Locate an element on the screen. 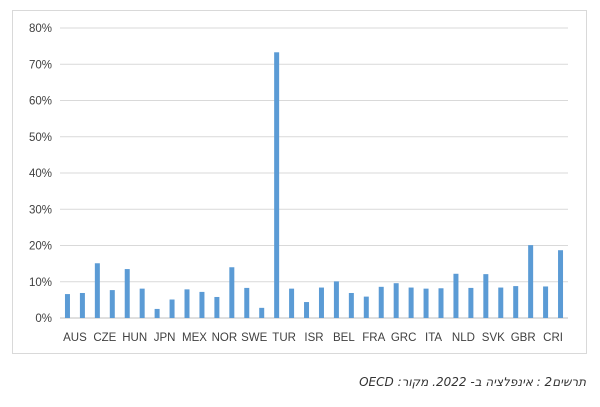 The image size is (600, 407). y-tick-label: 20% is located at coordinates (40, 247).